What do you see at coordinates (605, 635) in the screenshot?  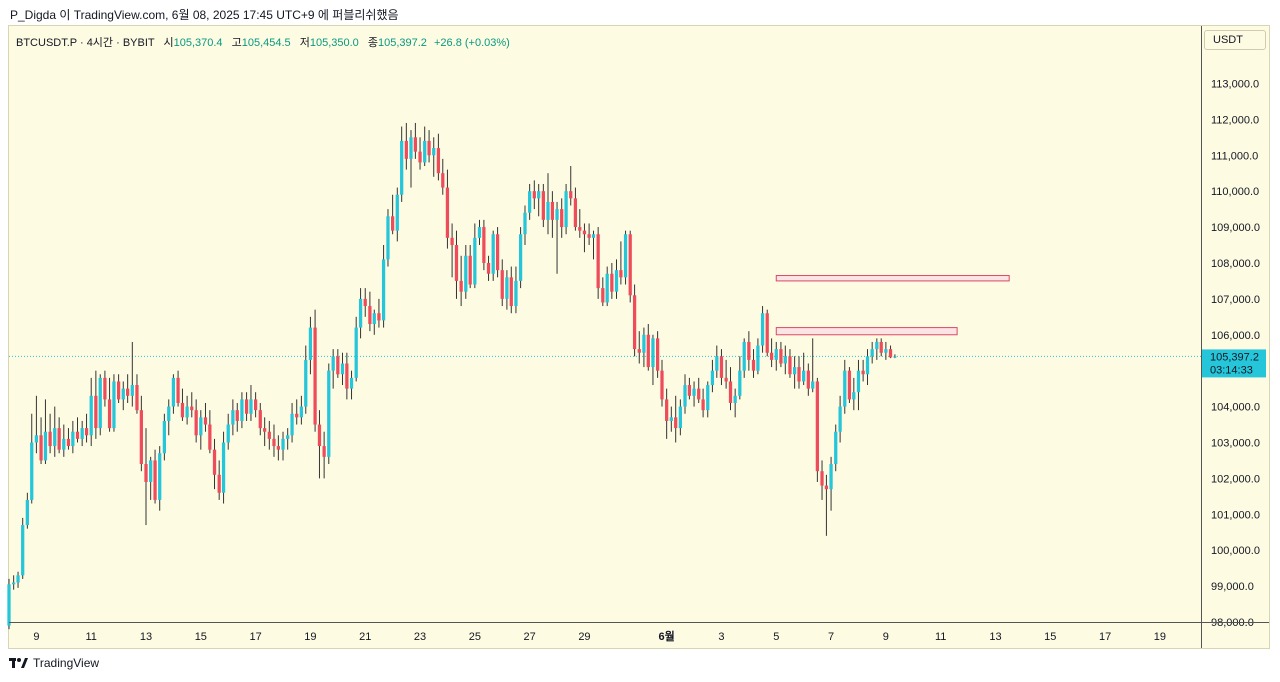 I see `time-axis` at bounding box center [605, 635].